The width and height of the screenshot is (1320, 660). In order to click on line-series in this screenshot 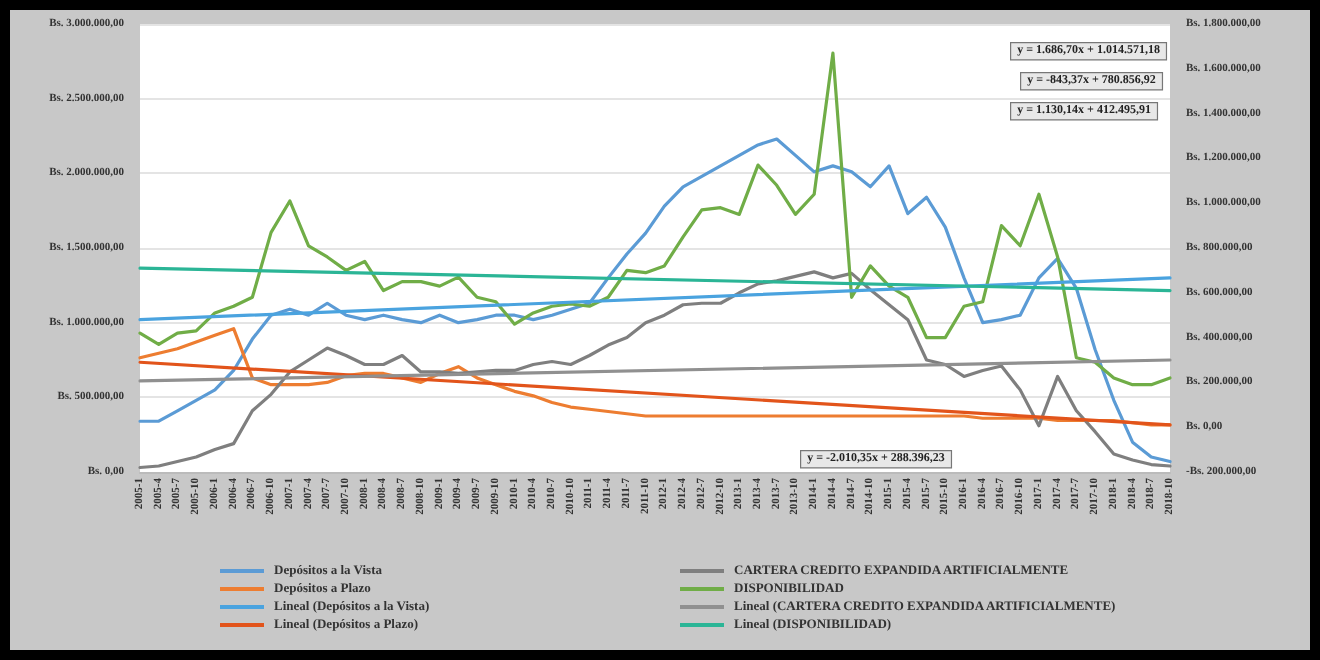, I will do `click(655, 377)`.